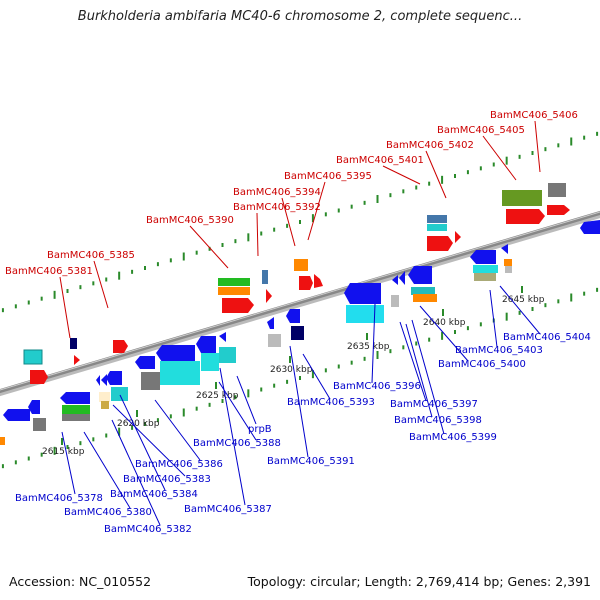 This screenshot has width=600, height=600. What do you see at coordinates (331, 402) in the screenshot?
I see `gene-label: BamMC406_5393` at bounding box center [331, 402].